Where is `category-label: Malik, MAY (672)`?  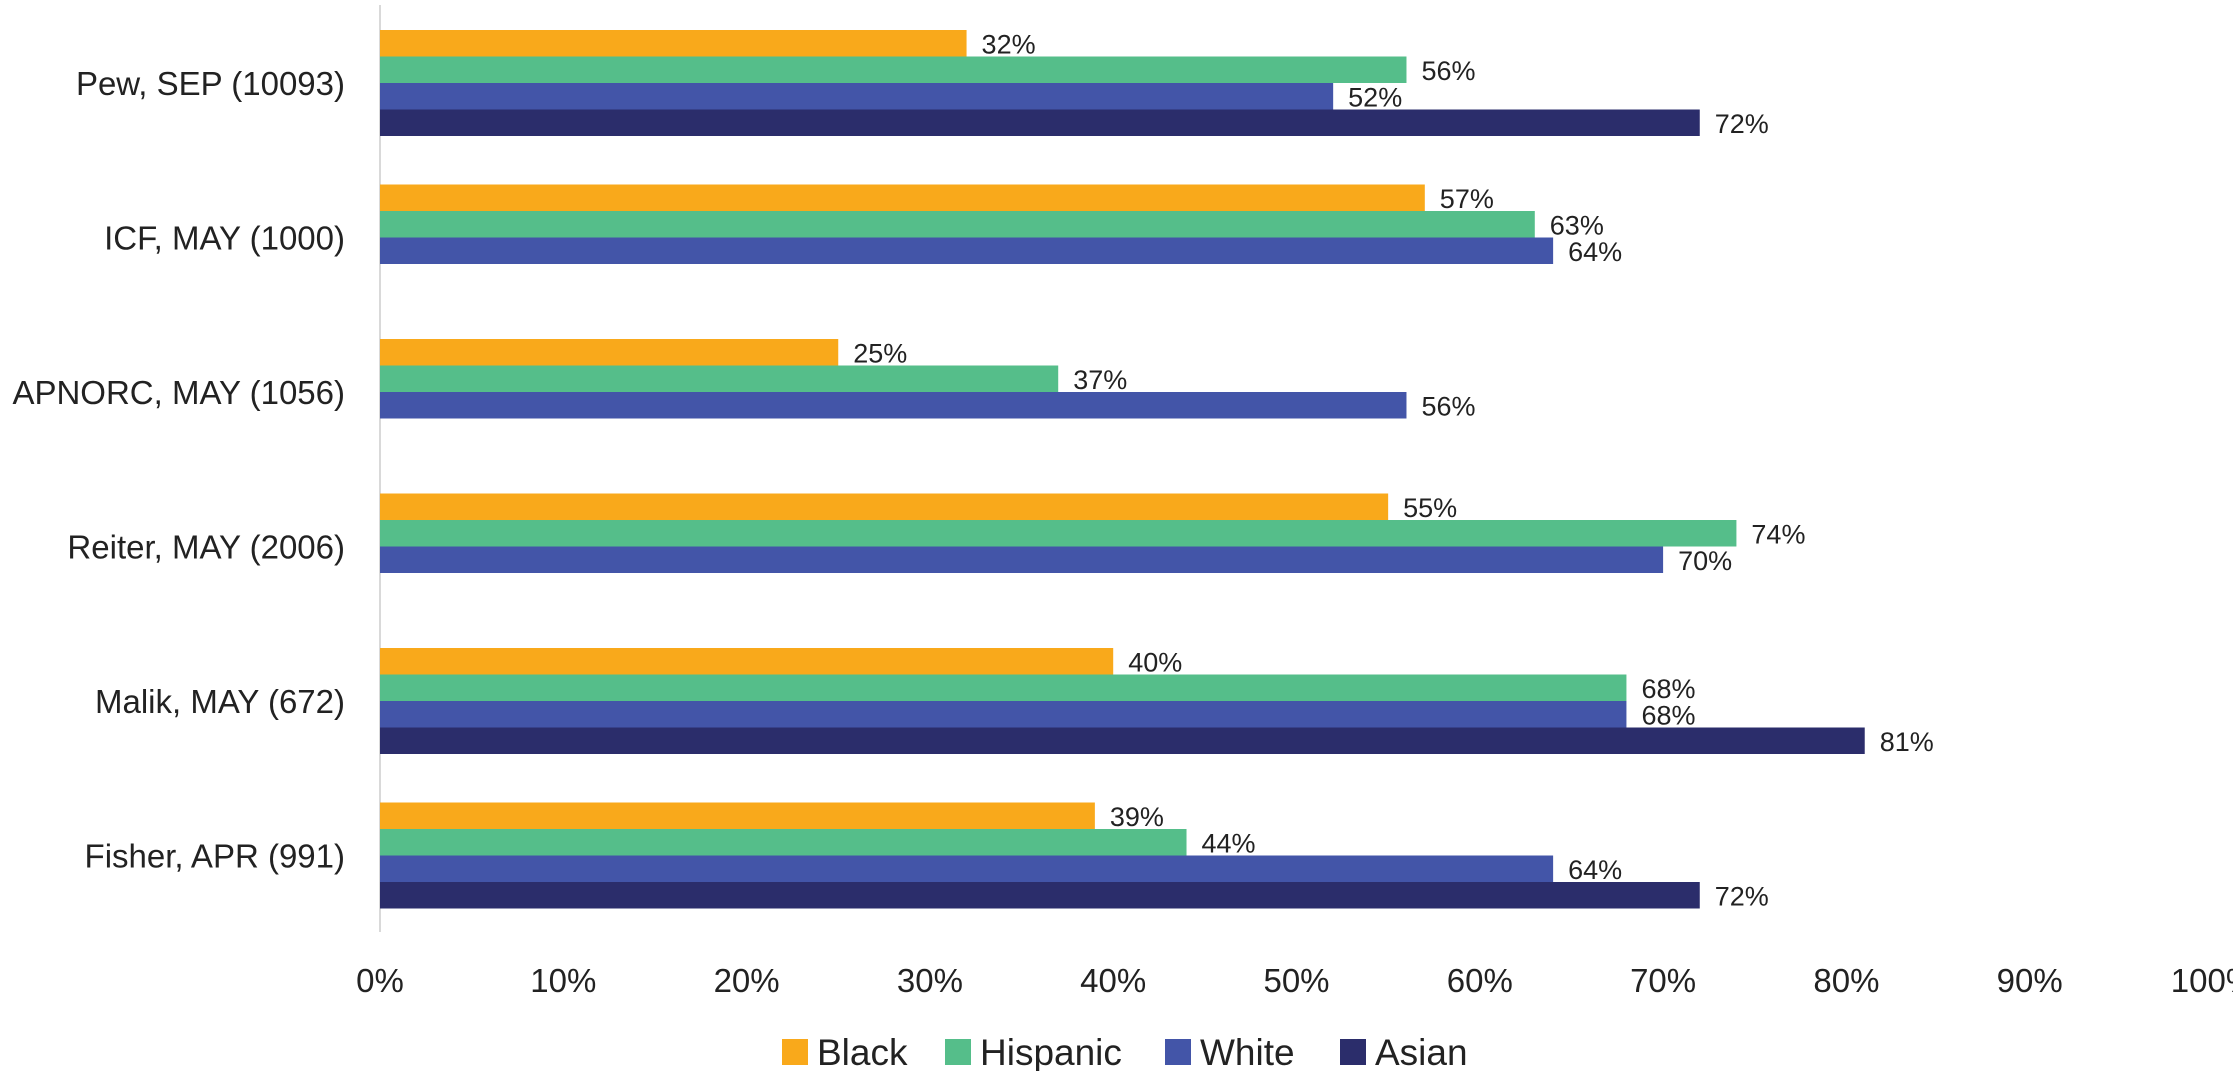
category-label: Malik, MAY (672) is located at coordinates (220, 701).